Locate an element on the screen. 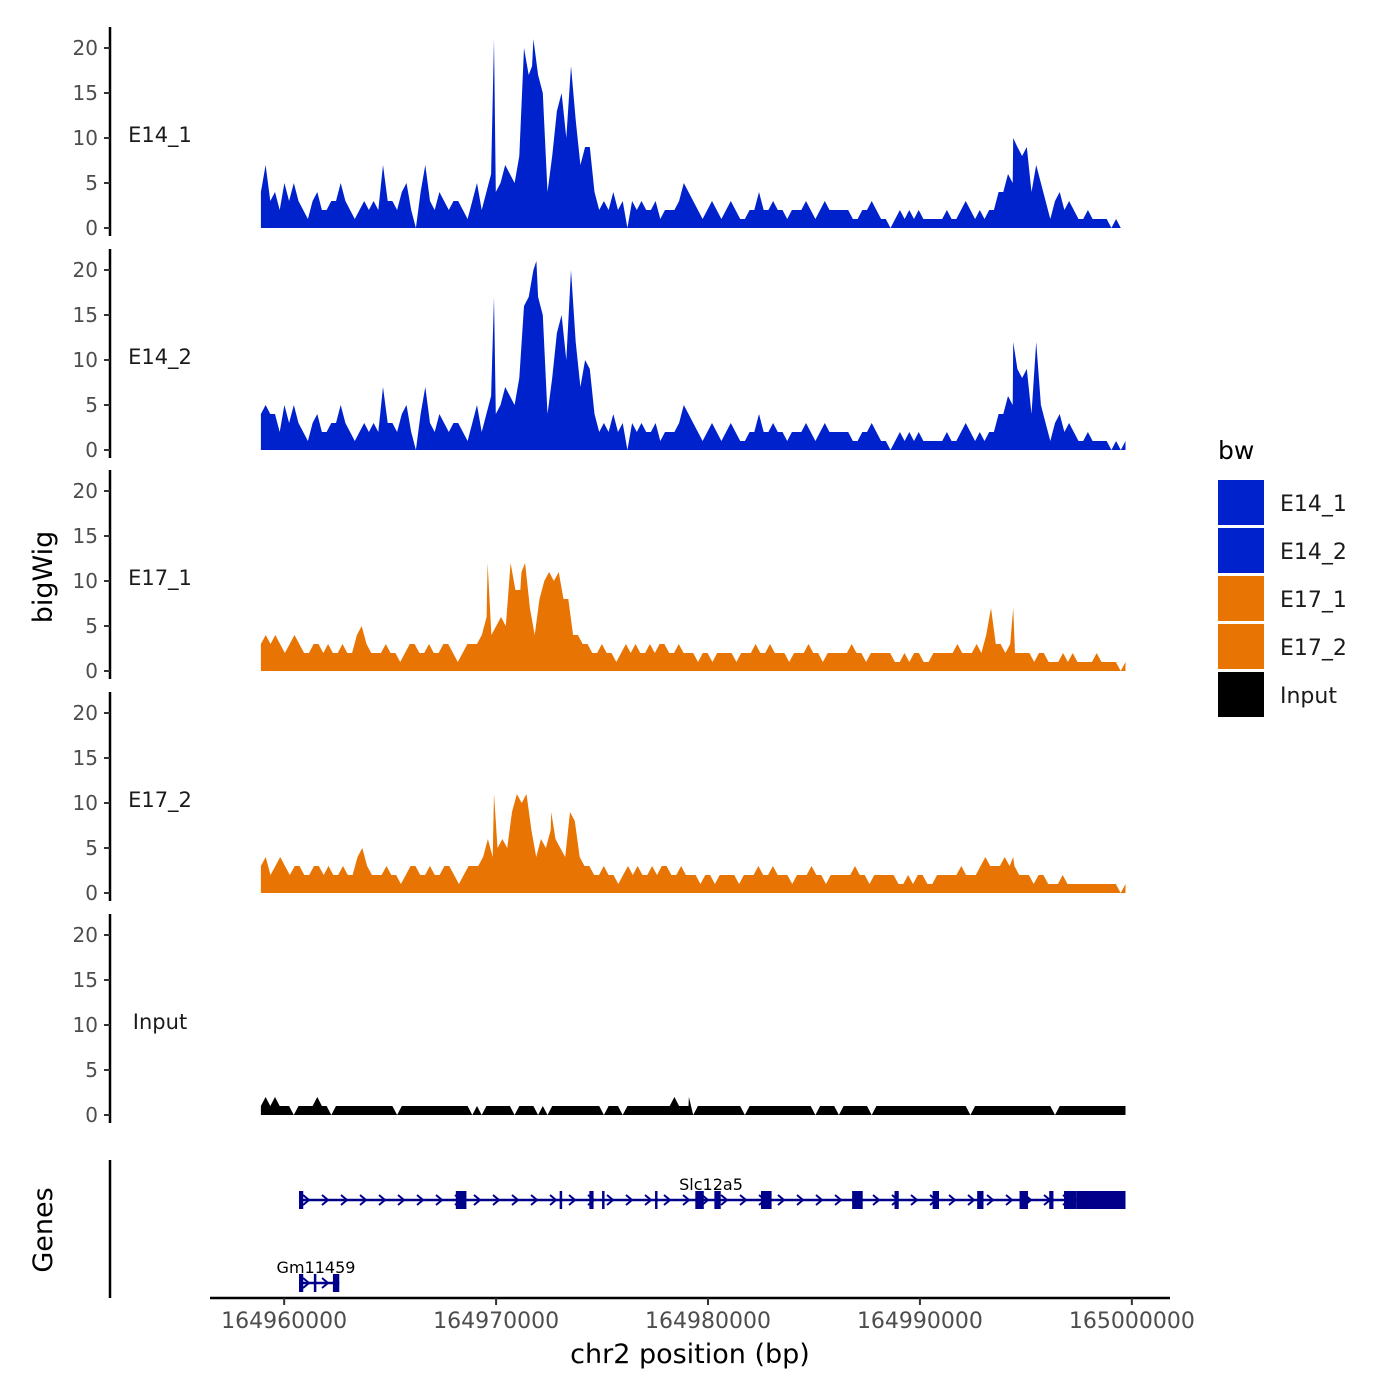 The height and width of the screenshot is (1400, 1400). track-label: Input is located at coordinates (160, 1022).